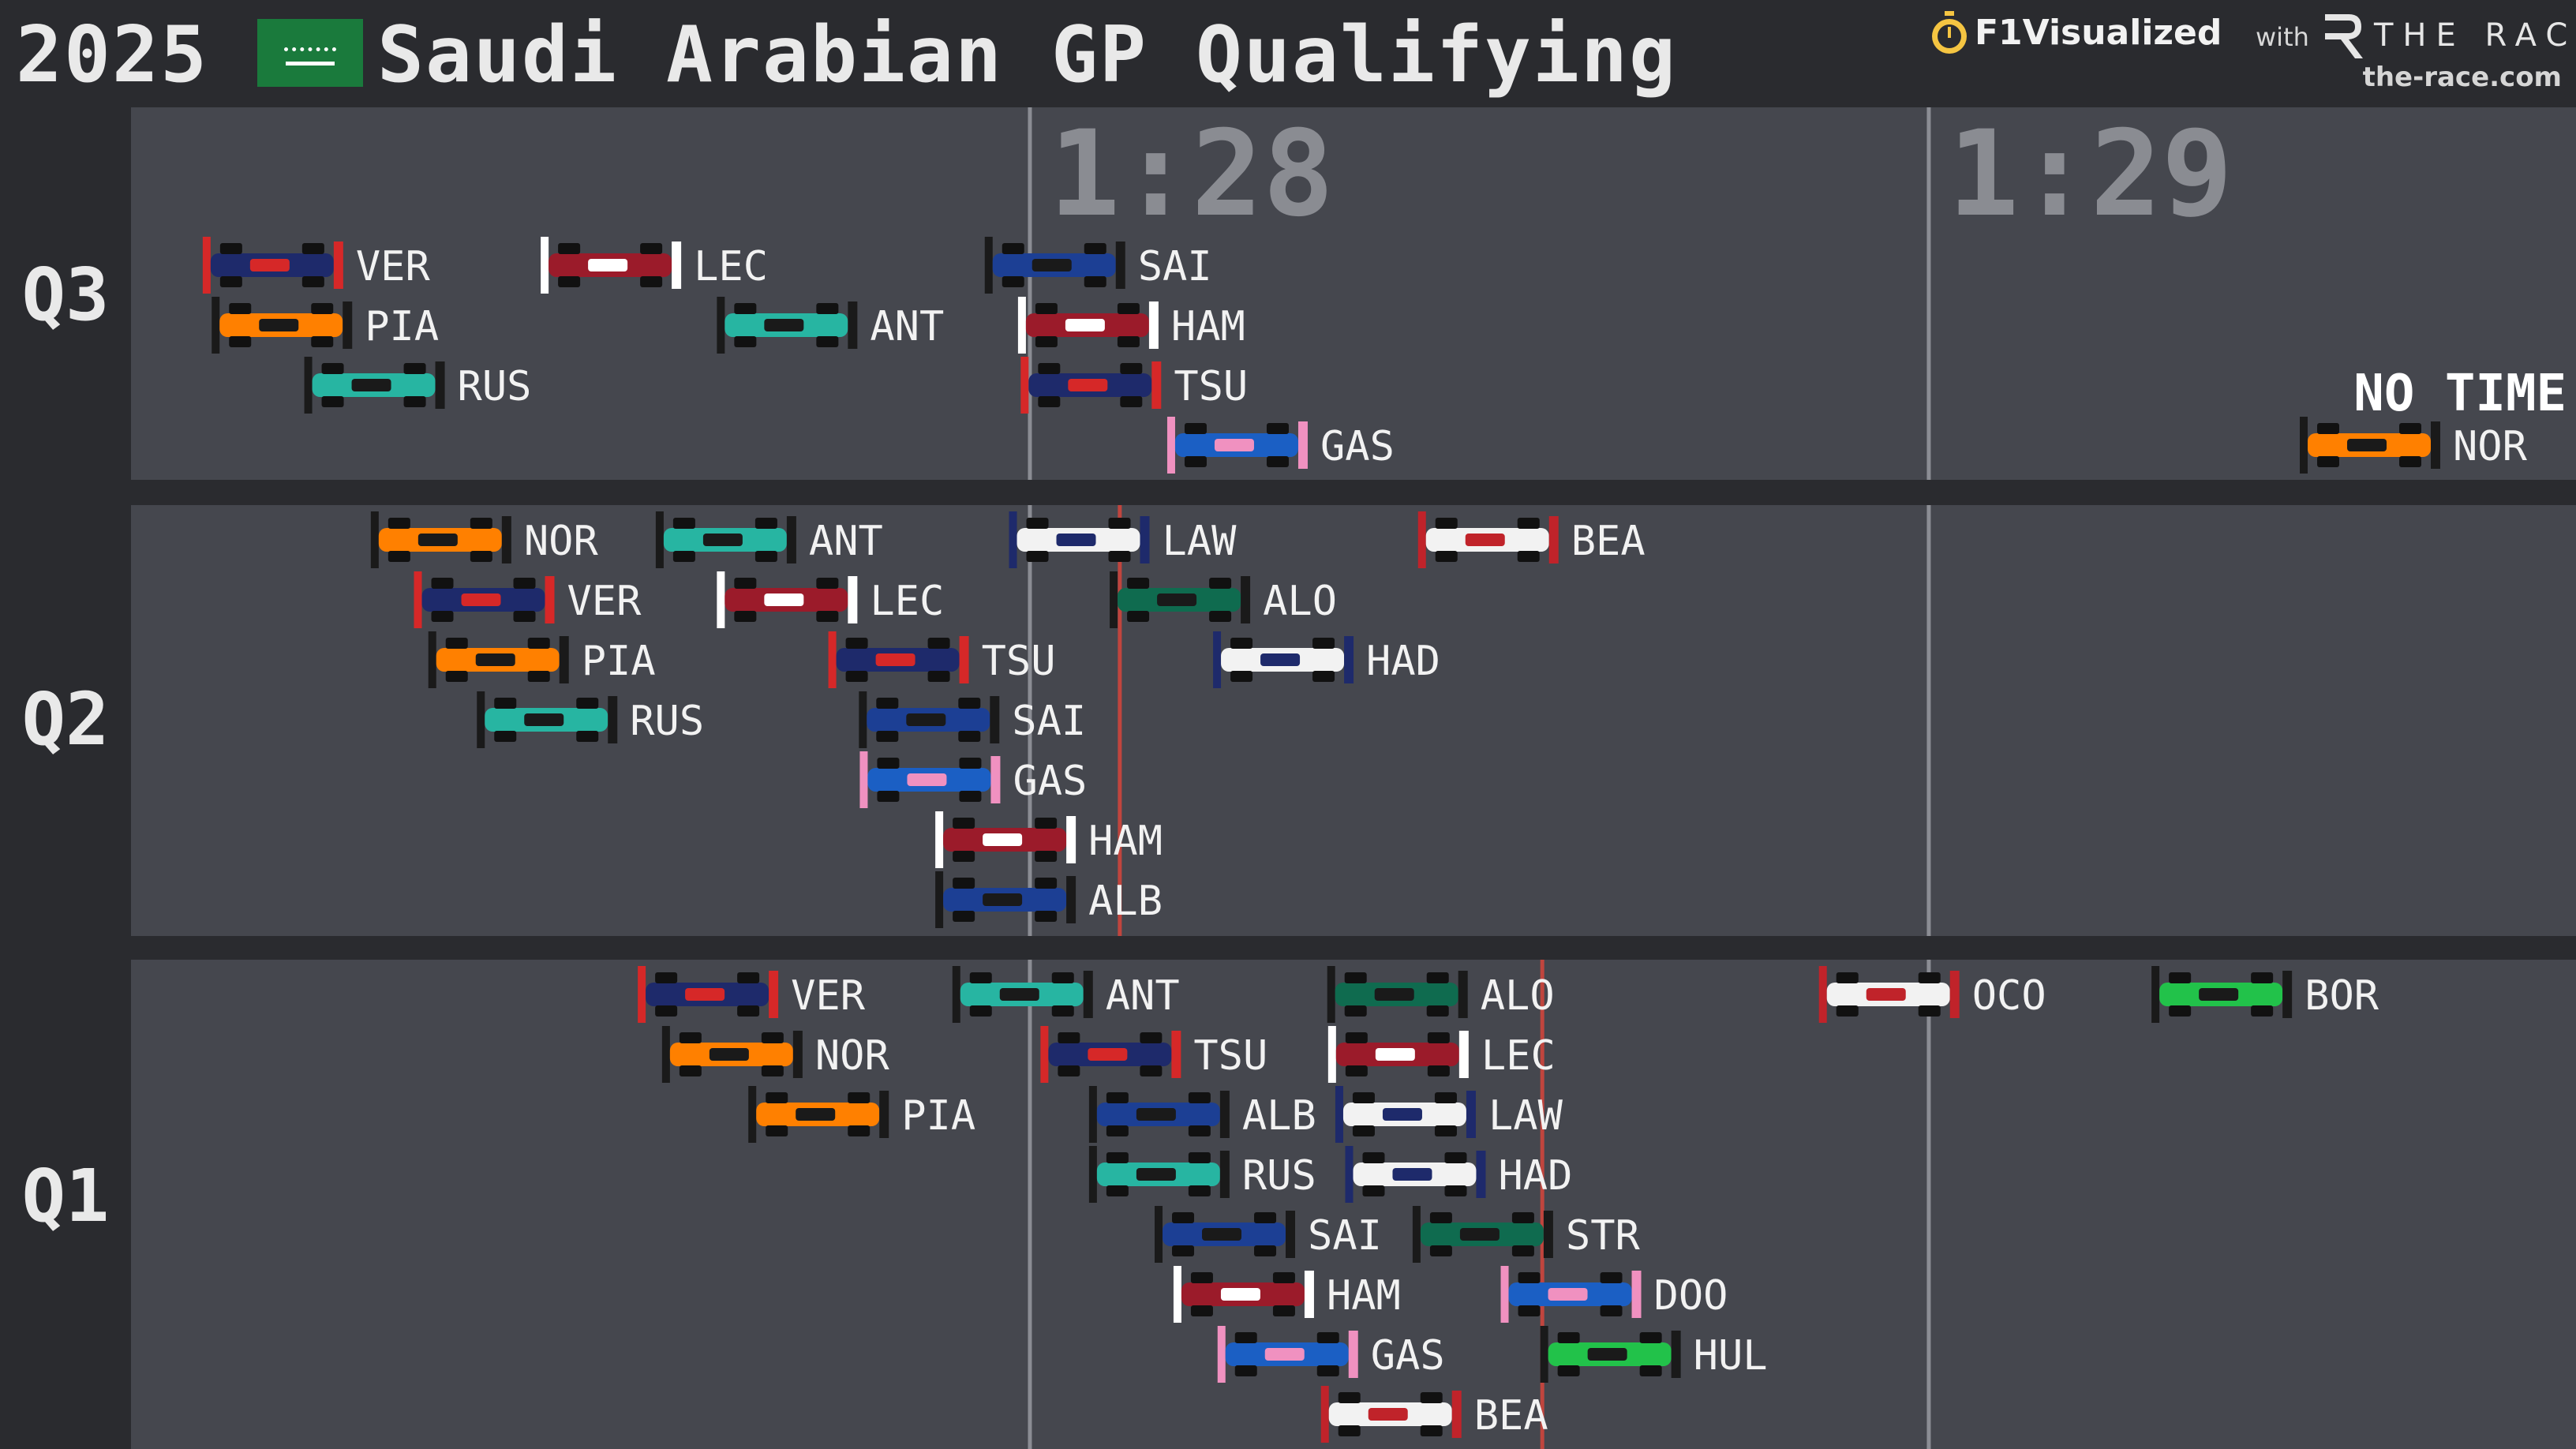 This screenshot has width=2576, height=1449. Describe the element at coordinates (2370, 445) in the screenshot. I see `car-q3-nor` at that location.